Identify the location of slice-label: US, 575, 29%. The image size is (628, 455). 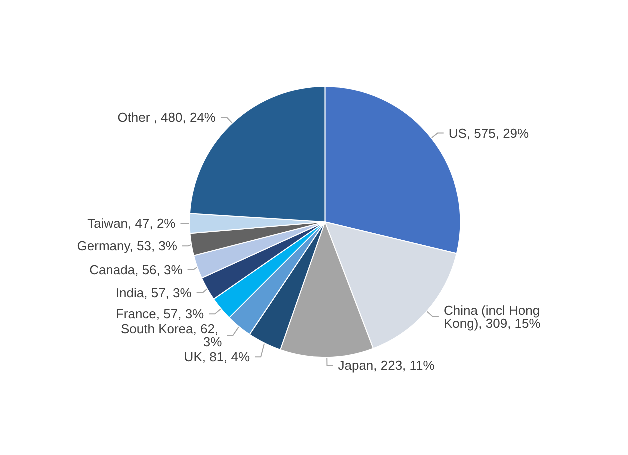
(489, 133).